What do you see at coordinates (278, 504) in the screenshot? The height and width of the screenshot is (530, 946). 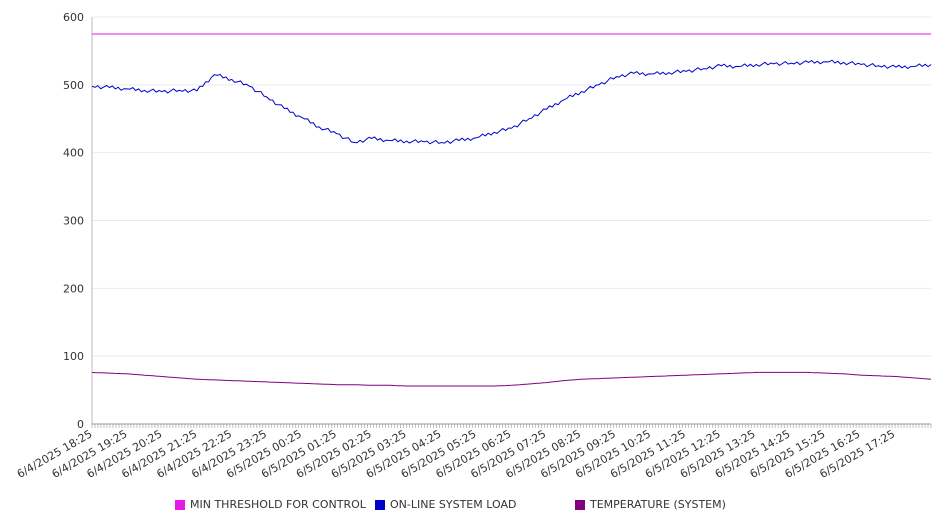 I see `legend-label: MIN THRESHOLD FOR CONTROL` at bounding box center [278, 504].